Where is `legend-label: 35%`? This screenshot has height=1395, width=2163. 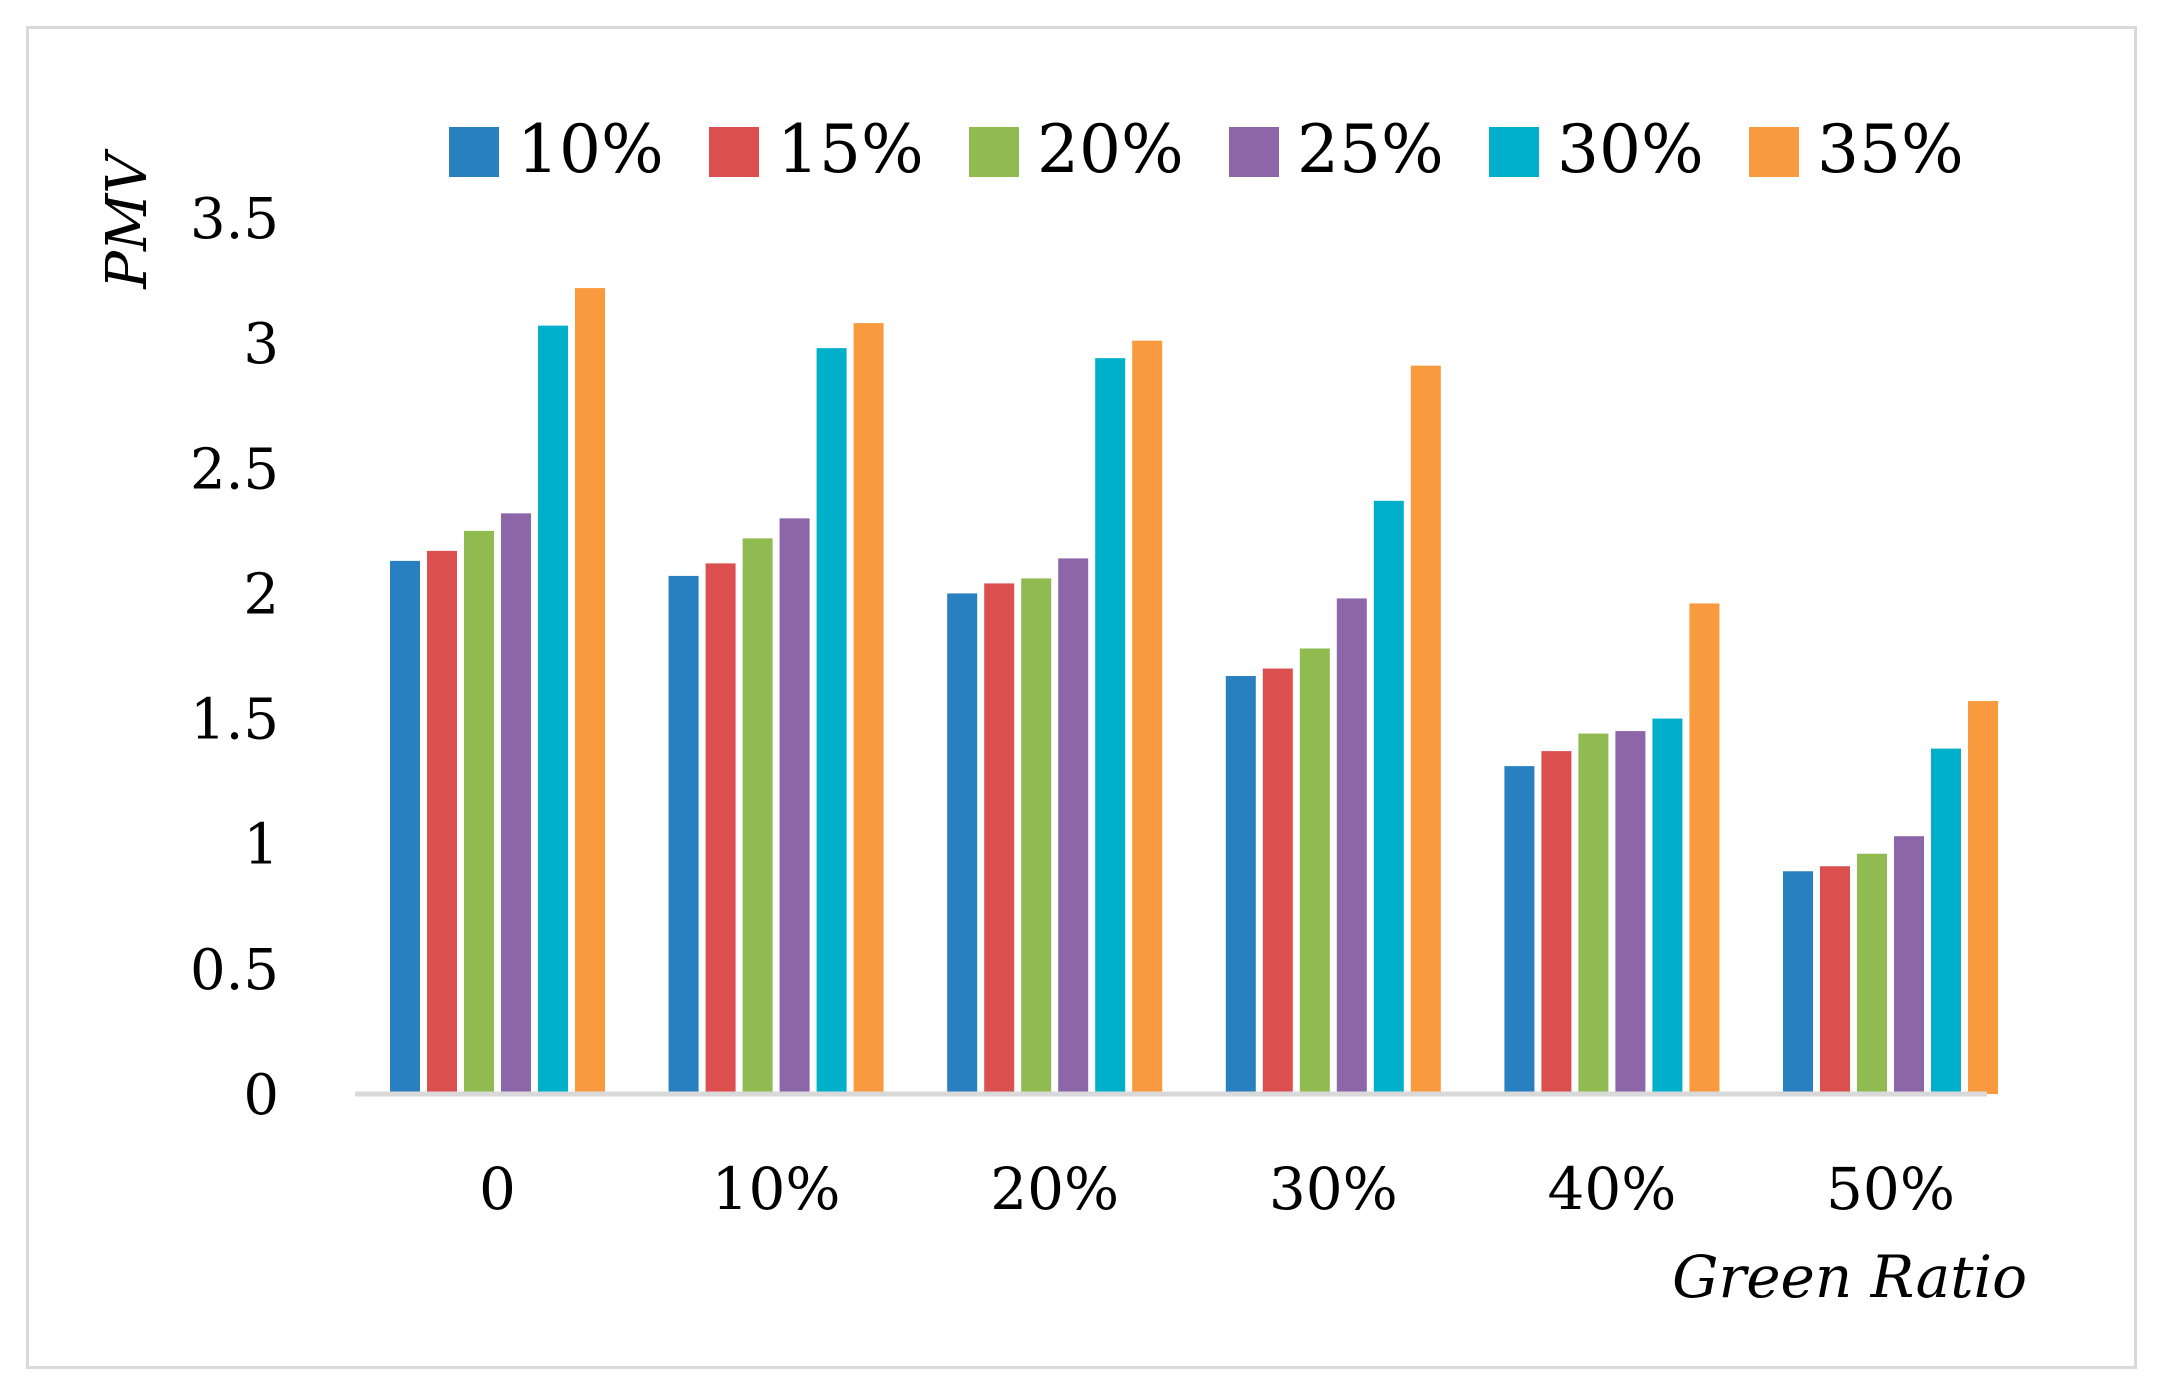 legend-label: 35% is located at coordinates (1890, 149).